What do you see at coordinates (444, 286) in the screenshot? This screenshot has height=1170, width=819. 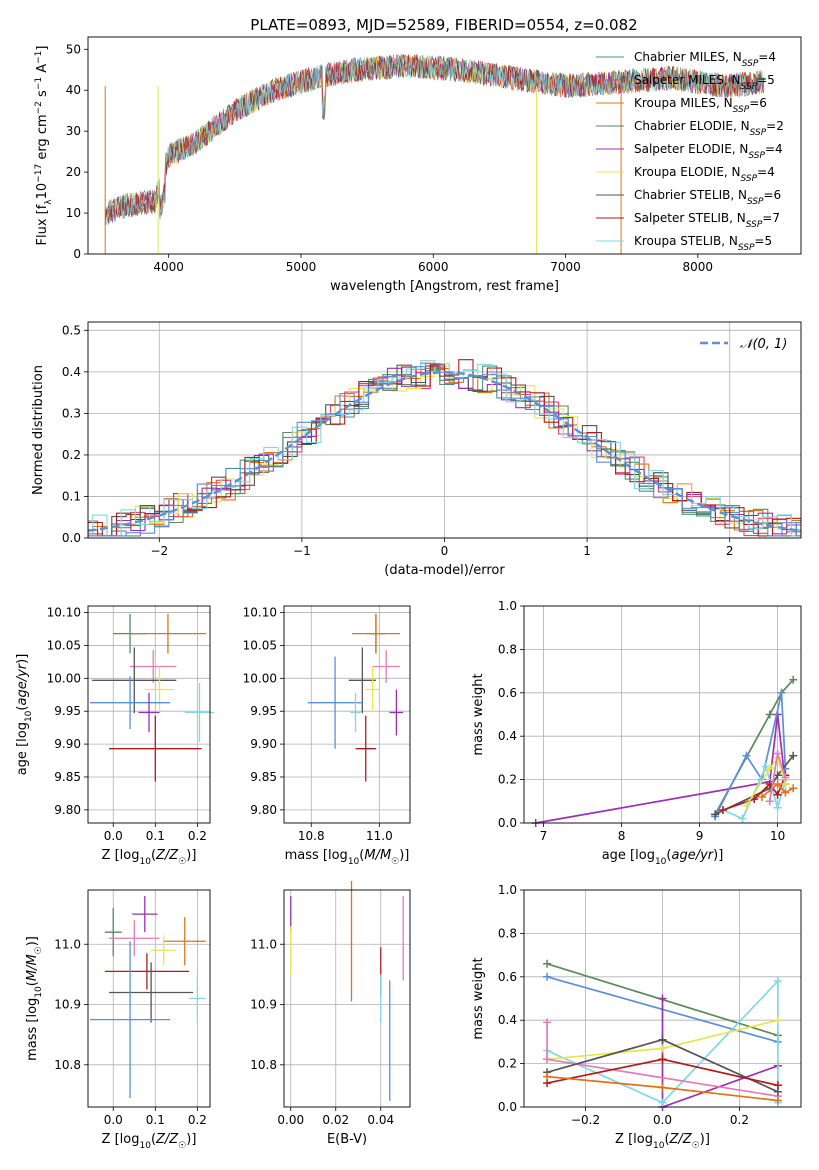 I see `x-axis-label: wavelength [Angstrom, rest frame]` at bounding box center [444, 286].